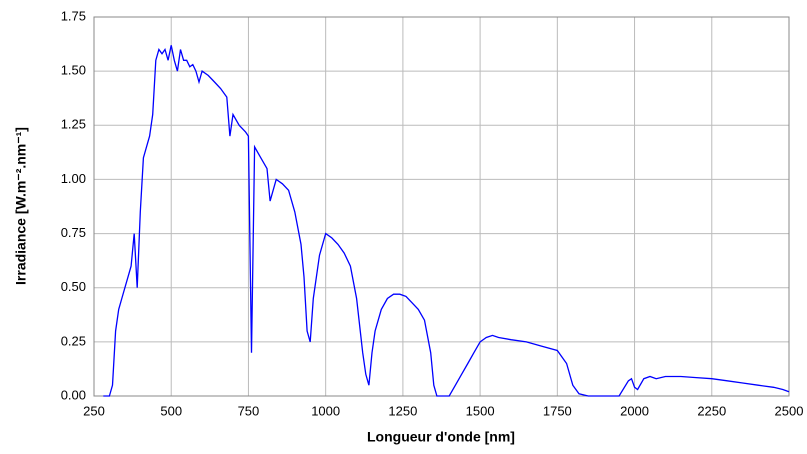 This screenshot has width=807, height=454. Describe the element at coordinates (73, 124) in the screenshot. I see `y-tick-label: 1.25` at that location.